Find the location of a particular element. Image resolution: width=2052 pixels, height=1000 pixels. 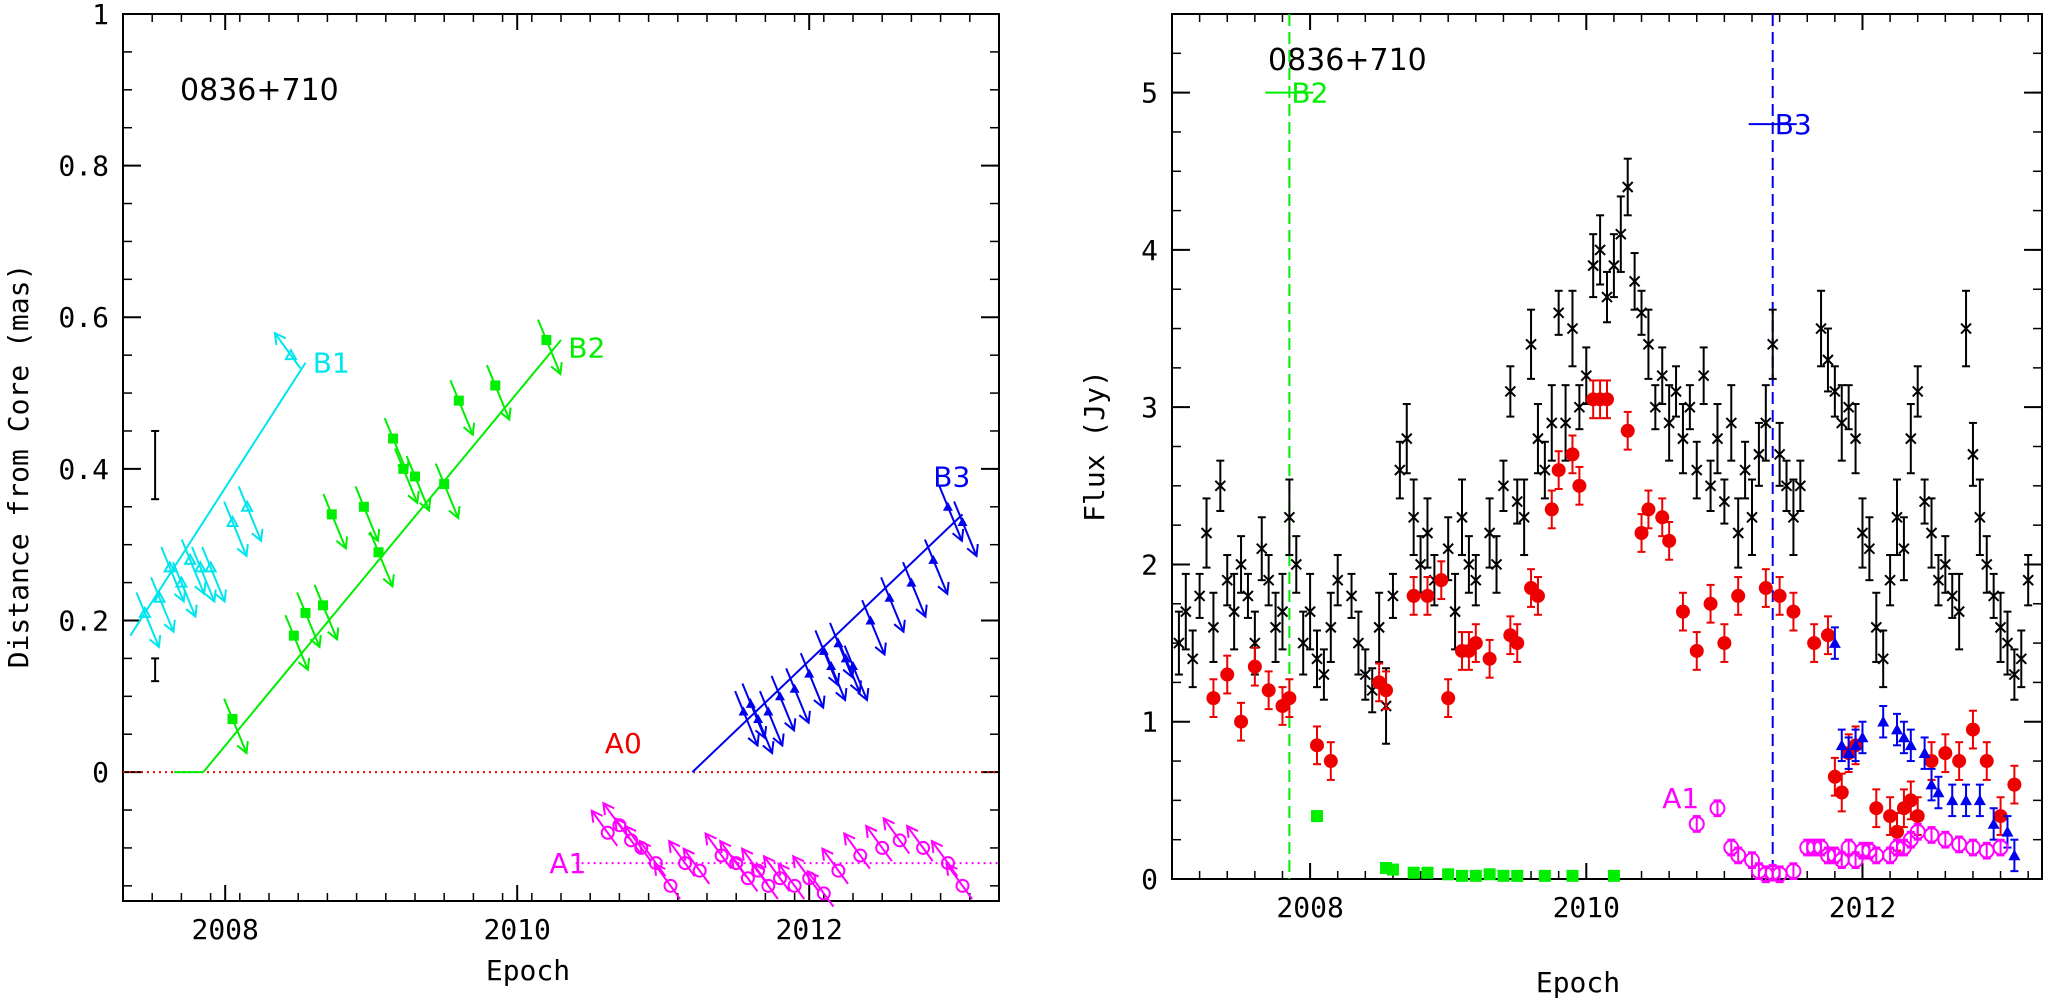

left-ytick-label: 0.8 is located at coordinates (83, 166).